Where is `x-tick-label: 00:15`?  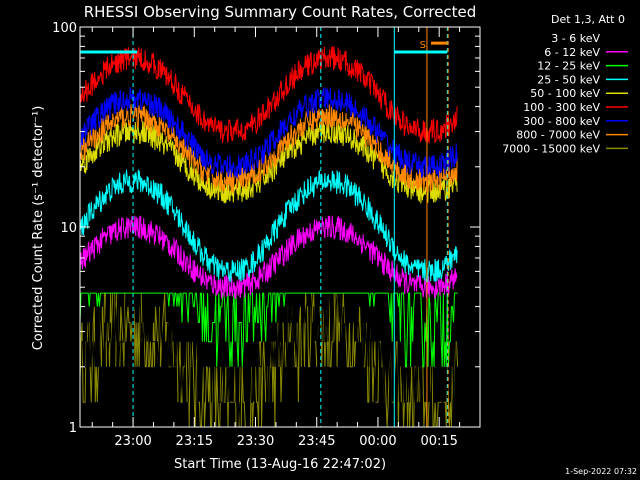 x-tick-label: 00:15 is located at coordinates (438, 441).